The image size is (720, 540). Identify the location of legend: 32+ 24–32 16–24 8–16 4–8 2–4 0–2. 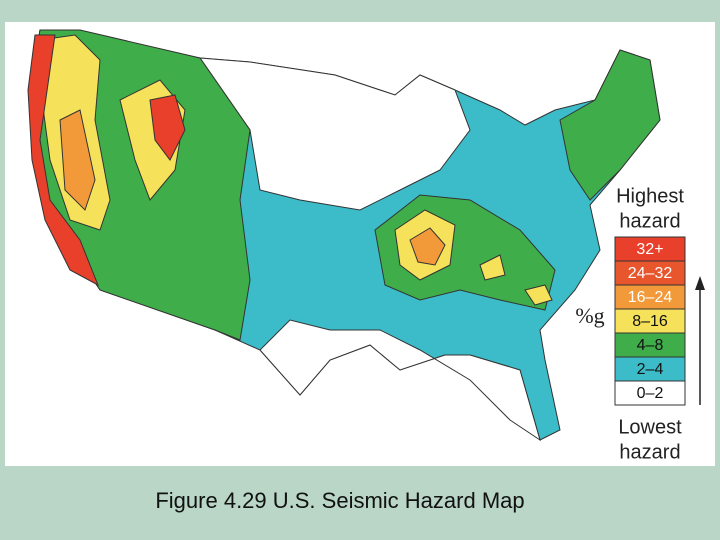
(650, 321).